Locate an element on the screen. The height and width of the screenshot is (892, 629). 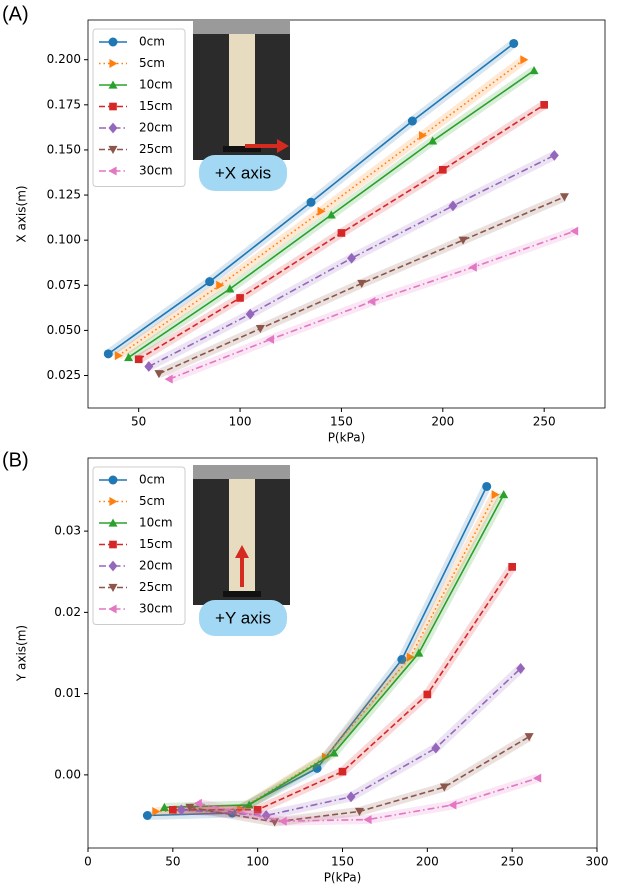
x-tick-label: 250 is located at coordinates (544, 422).